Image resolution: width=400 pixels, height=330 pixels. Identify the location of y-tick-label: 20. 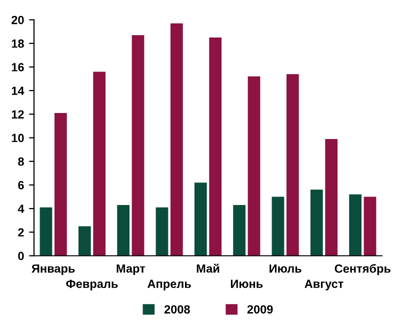
(18, 20).